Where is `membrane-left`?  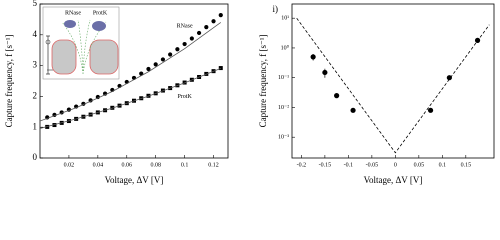 membrane-left is located at coordinates (64, 57).